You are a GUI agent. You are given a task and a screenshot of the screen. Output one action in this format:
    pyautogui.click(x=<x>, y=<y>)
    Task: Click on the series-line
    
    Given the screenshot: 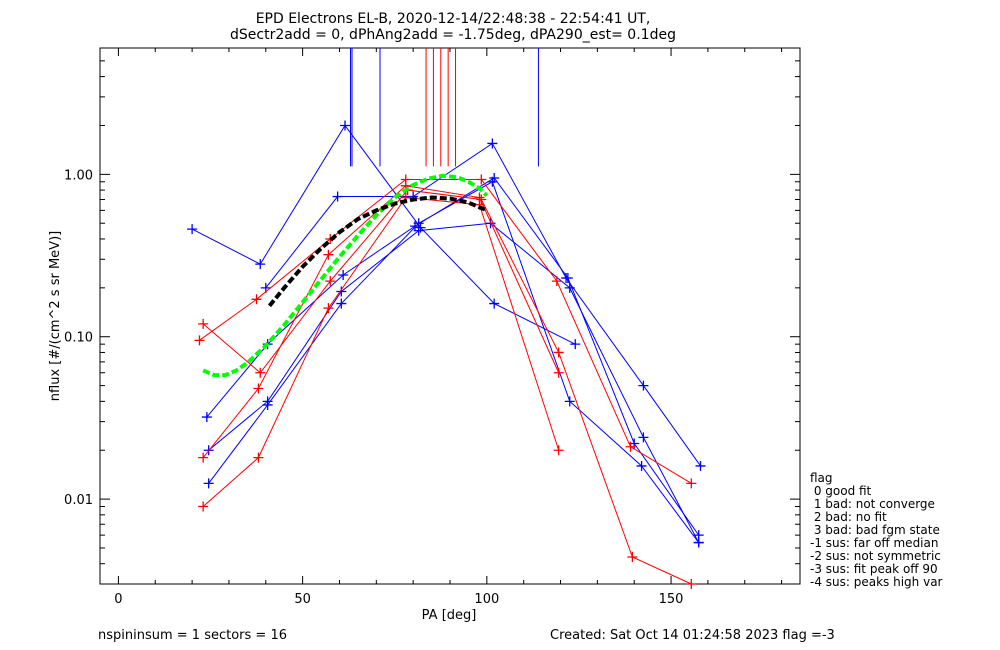 What is the action you would take?
    pyautogui.click(x=383, y=234)
    